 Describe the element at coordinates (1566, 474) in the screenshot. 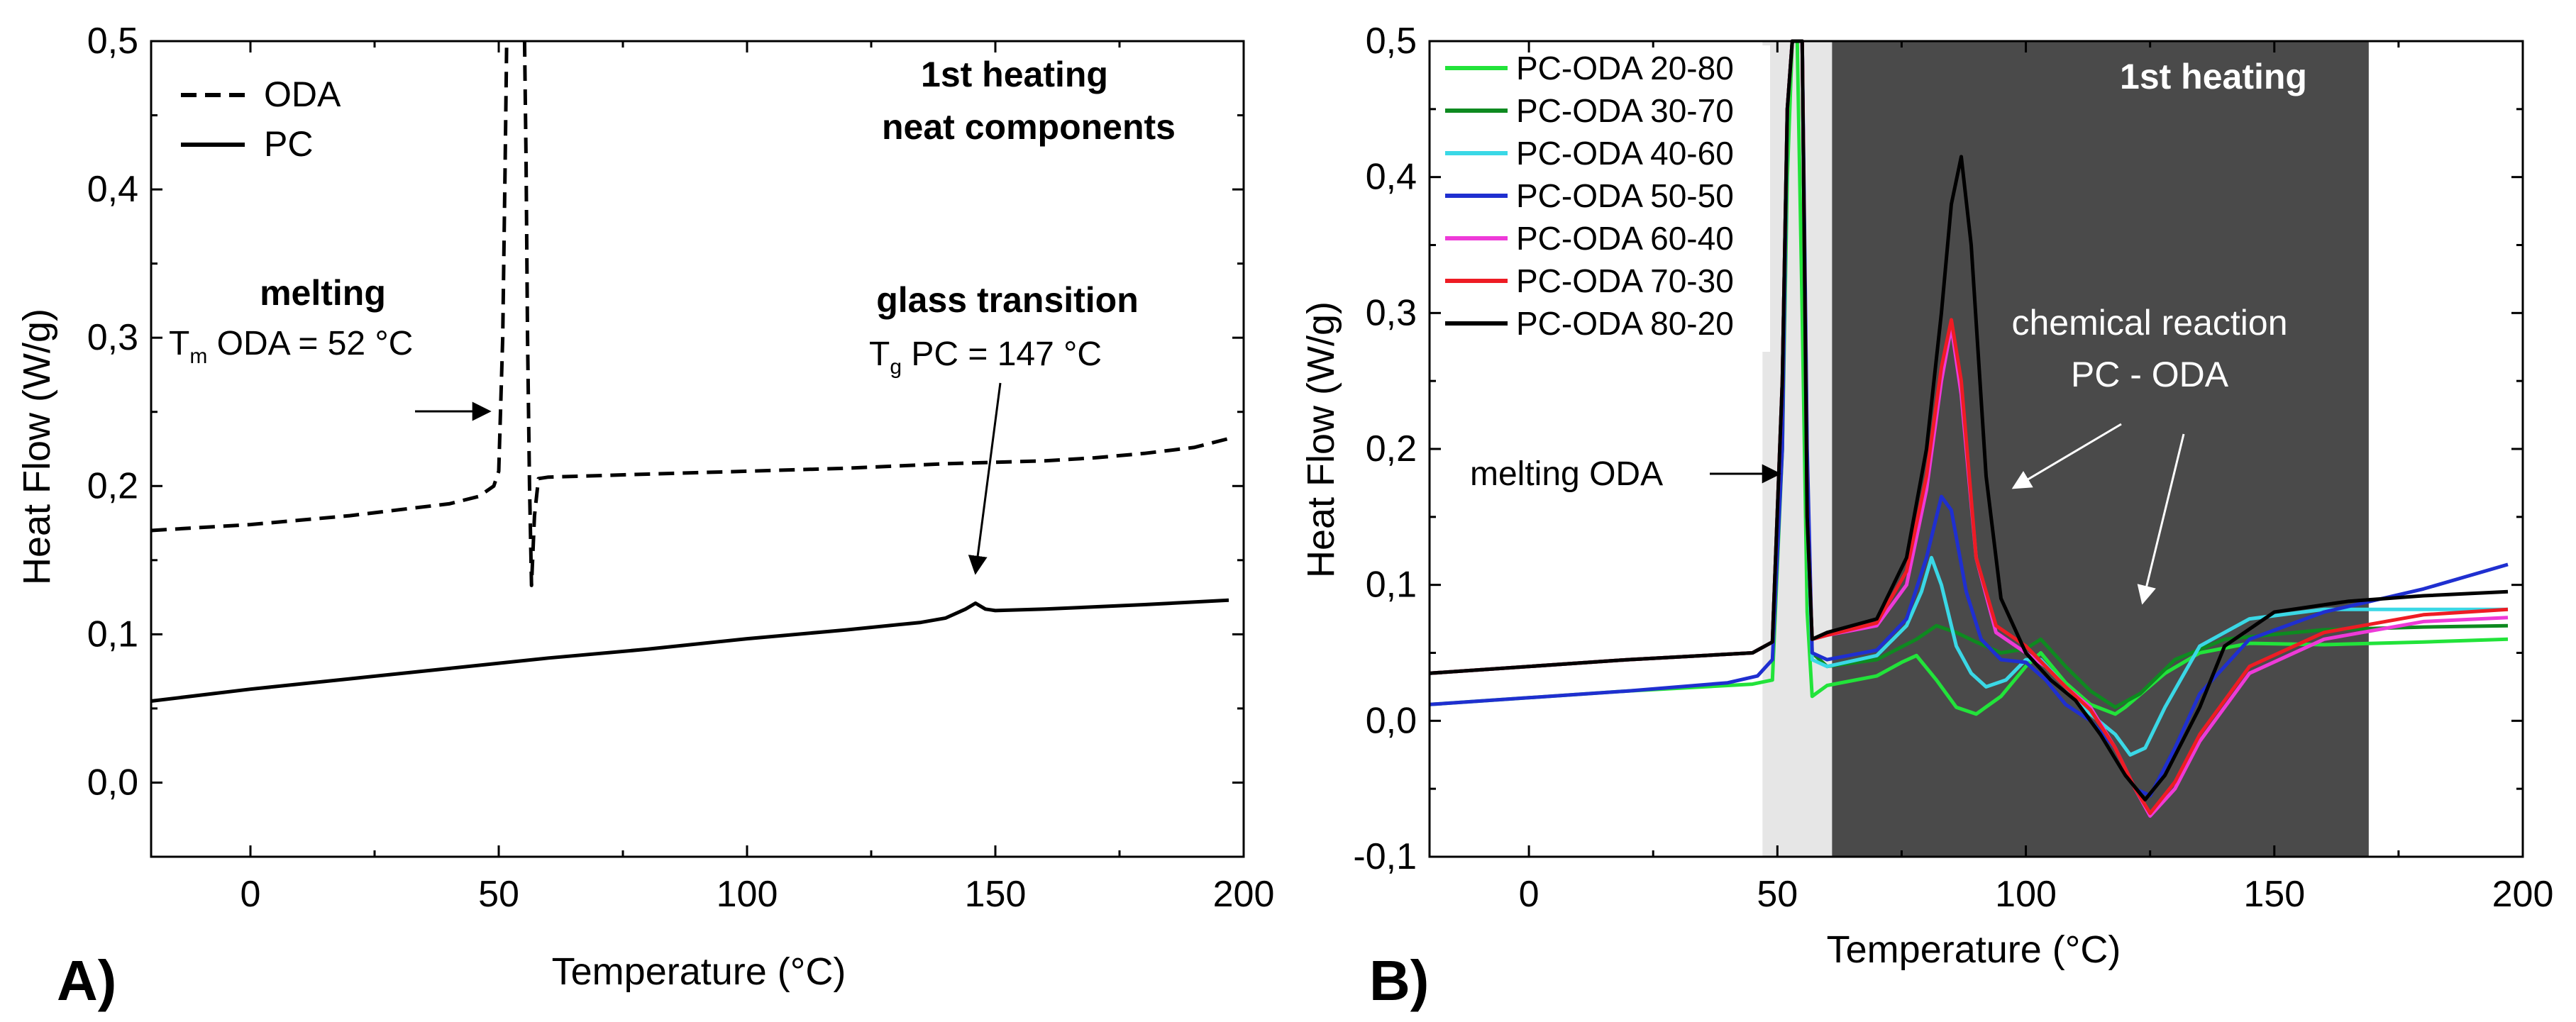

I see `melting-oda-label: melting ODA` at that location.